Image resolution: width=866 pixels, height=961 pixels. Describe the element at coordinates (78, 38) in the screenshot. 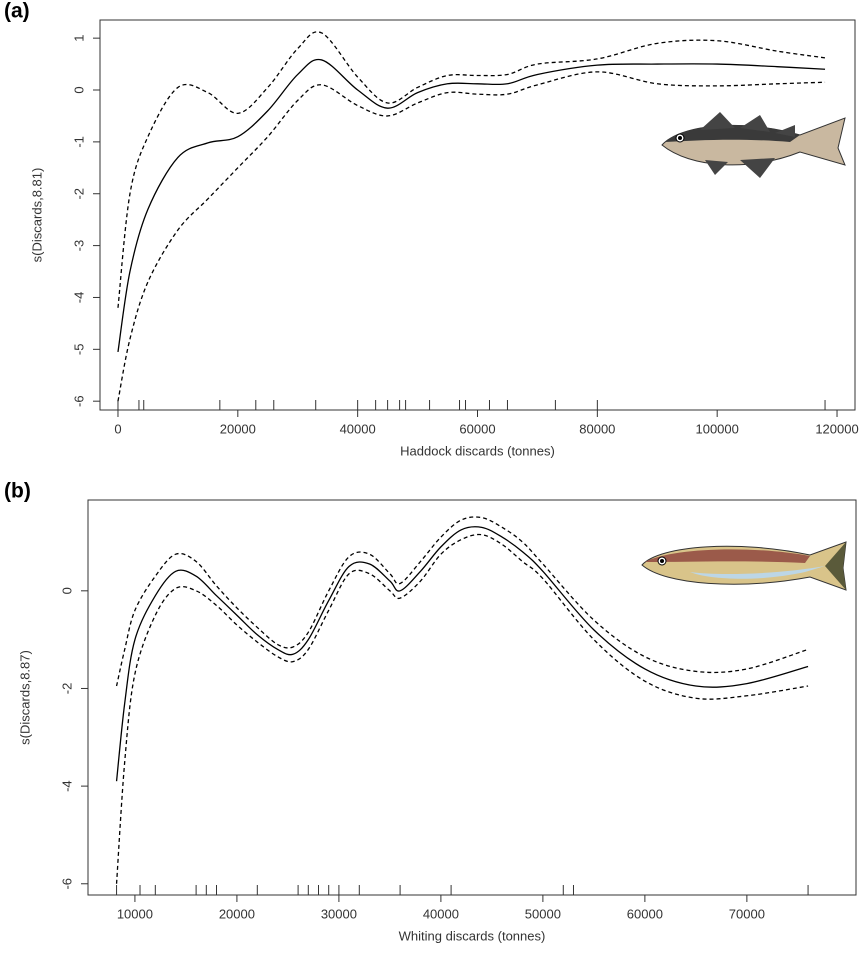

I see `y-tick-label: 1` at that location.